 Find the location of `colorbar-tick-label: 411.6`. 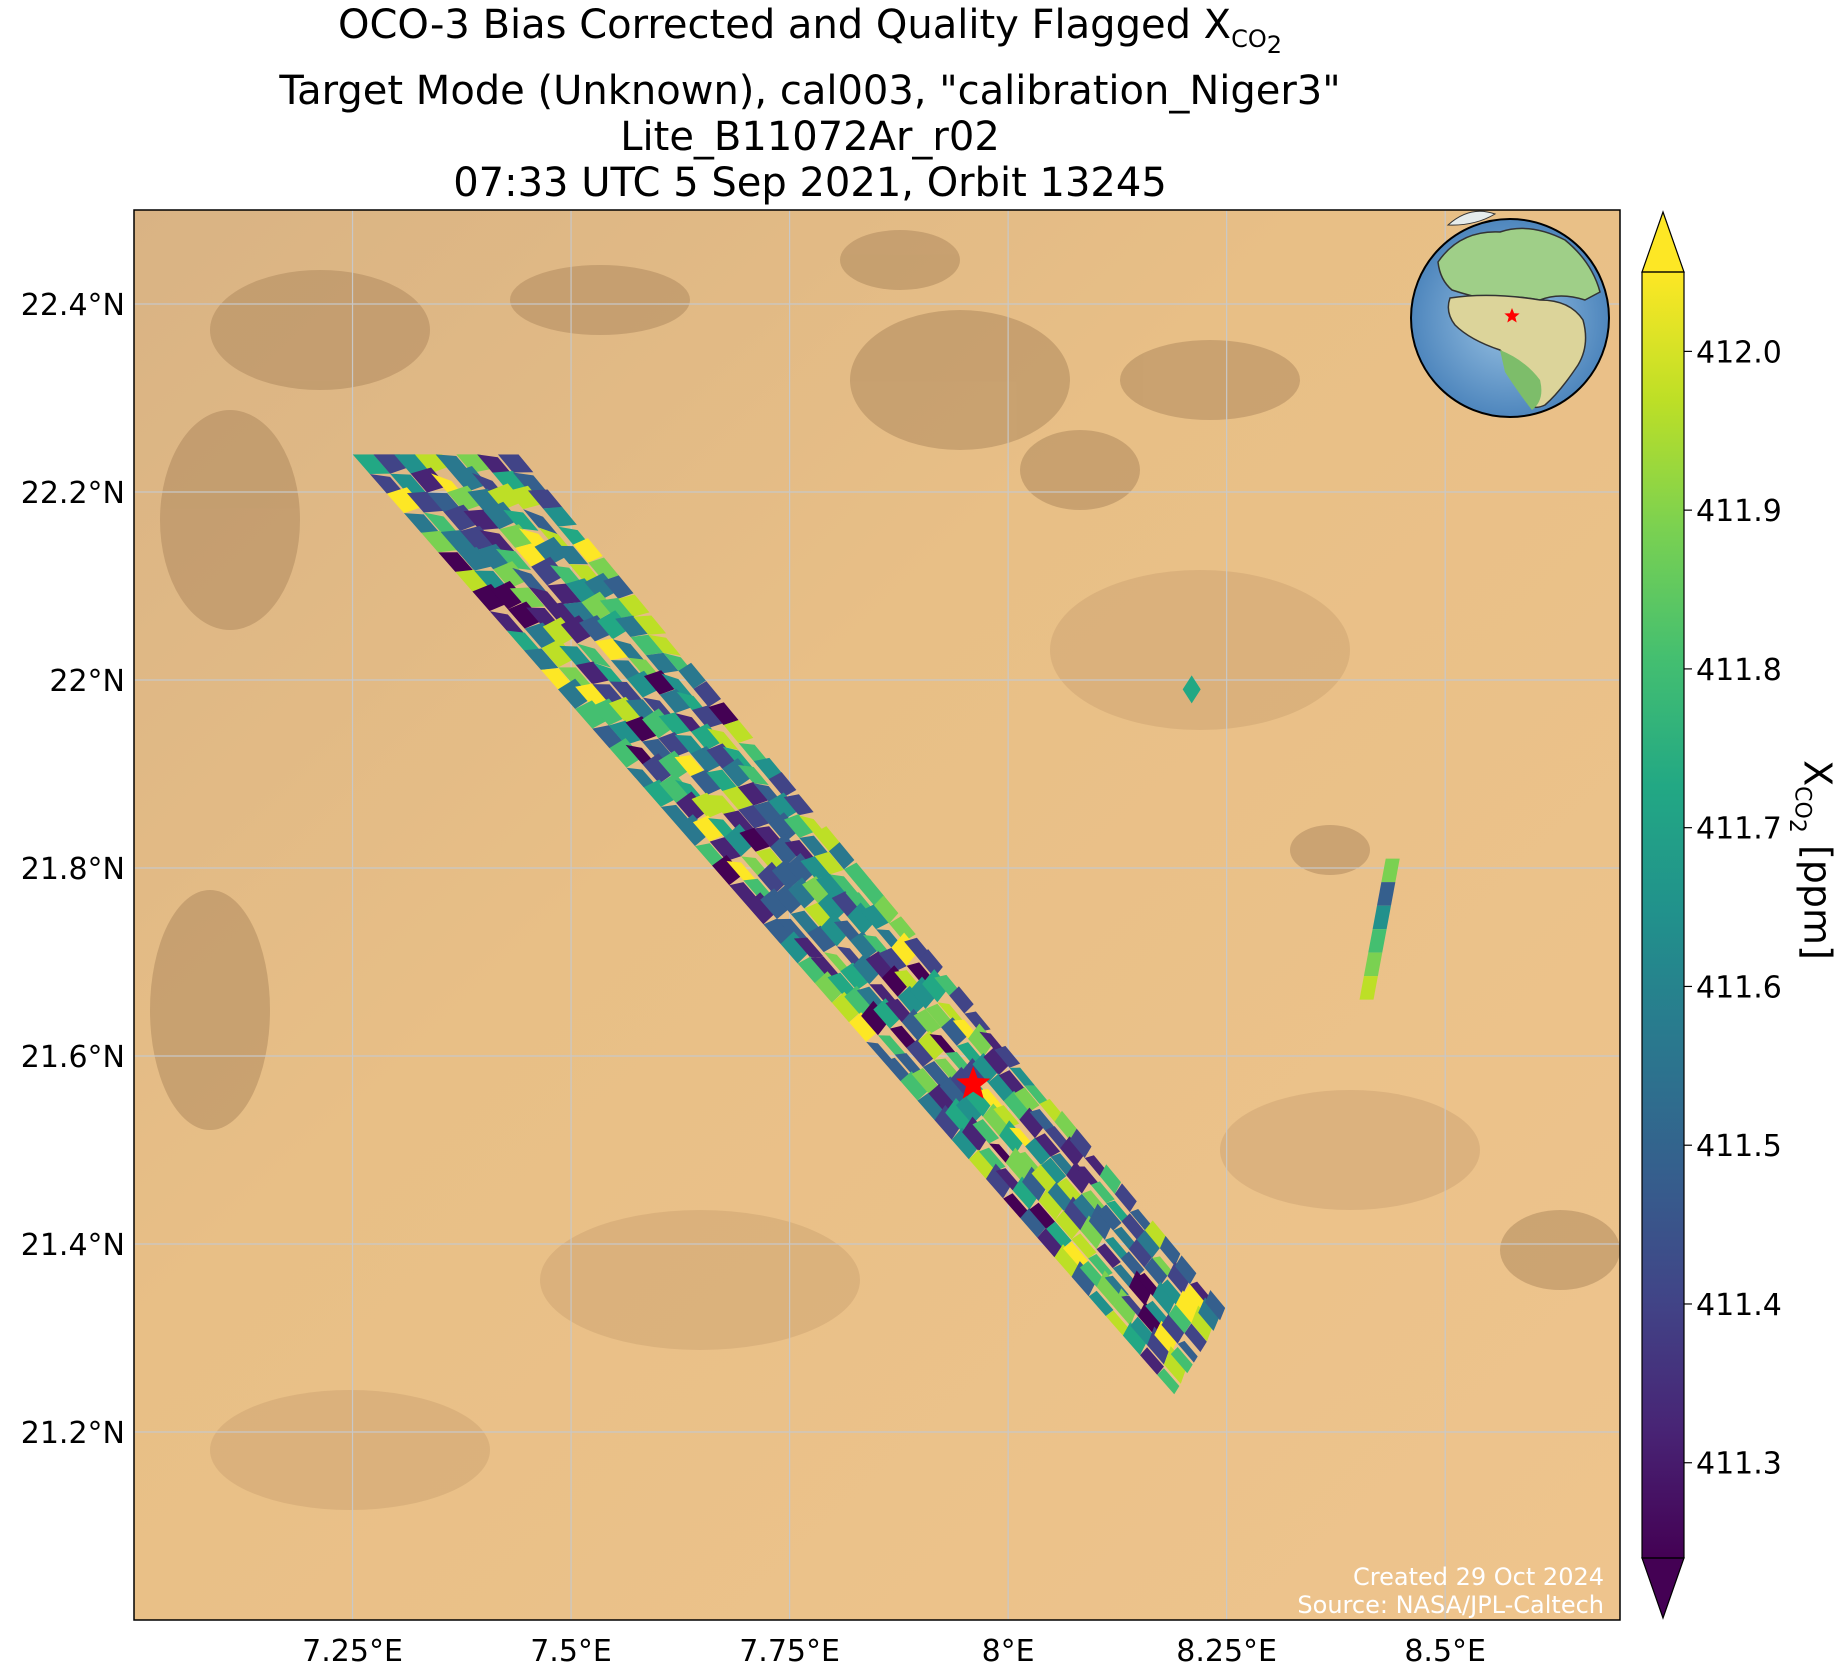

colorbar-tick-label: 411.6 is located at coordinates (1739, 987).